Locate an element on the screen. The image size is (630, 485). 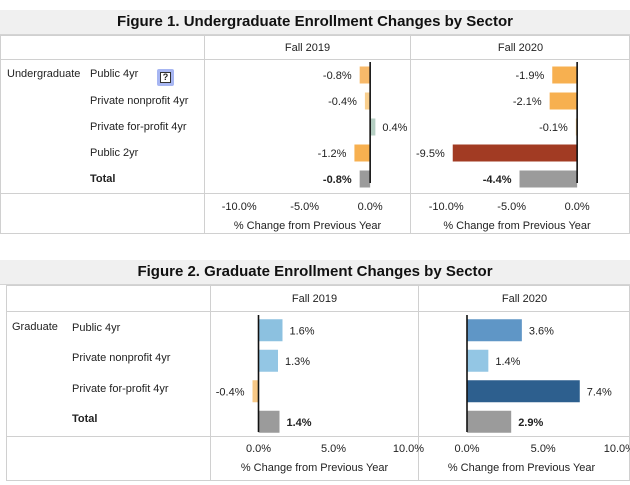
data-label: -9.5% is located at coordinates (430, 154).